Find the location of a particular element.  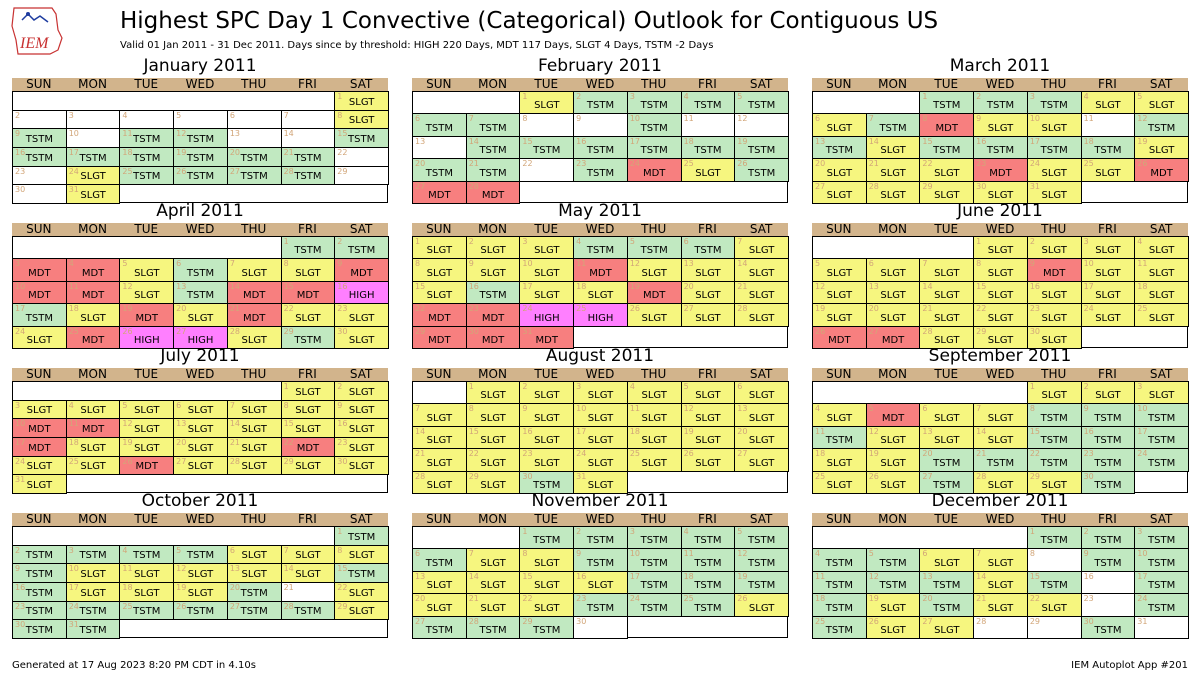

day-cell: 25 SLGT is located at coordinates (1161, 315).